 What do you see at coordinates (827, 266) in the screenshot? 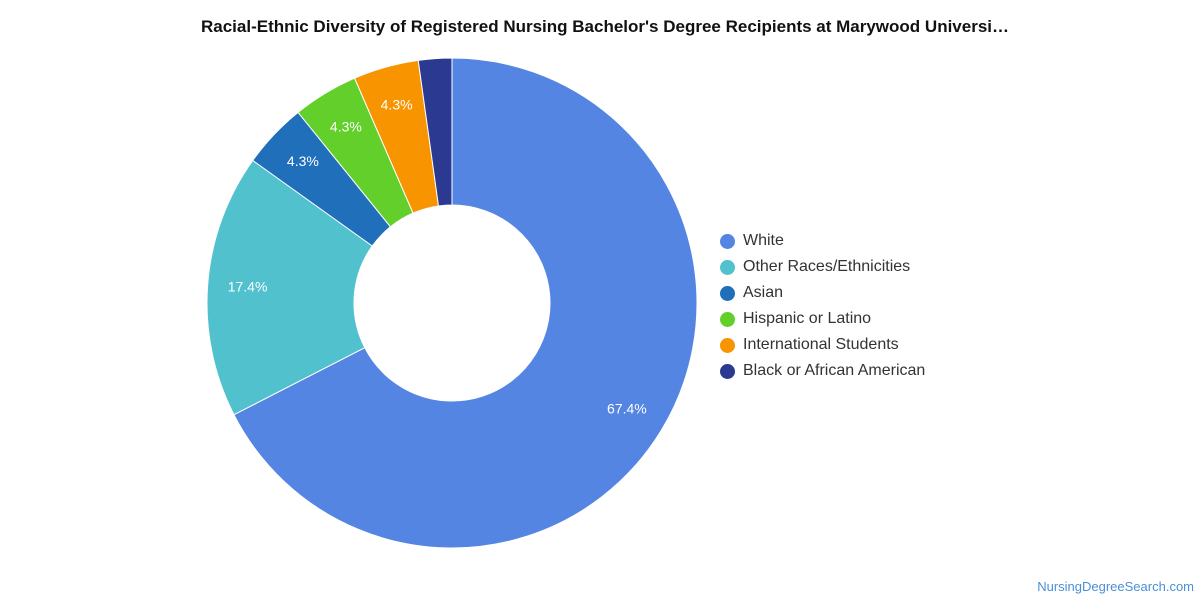
I see `legend-label: Other Races/Ethnicities` at bounding box center [827, 266].